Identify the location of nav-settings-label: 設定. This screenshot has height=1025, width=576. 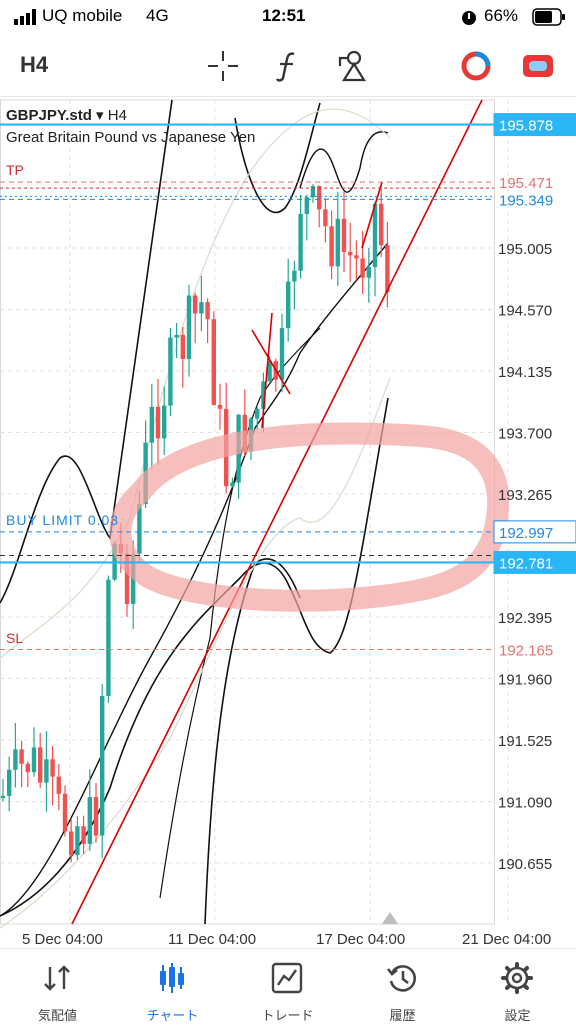
(517, 1015).